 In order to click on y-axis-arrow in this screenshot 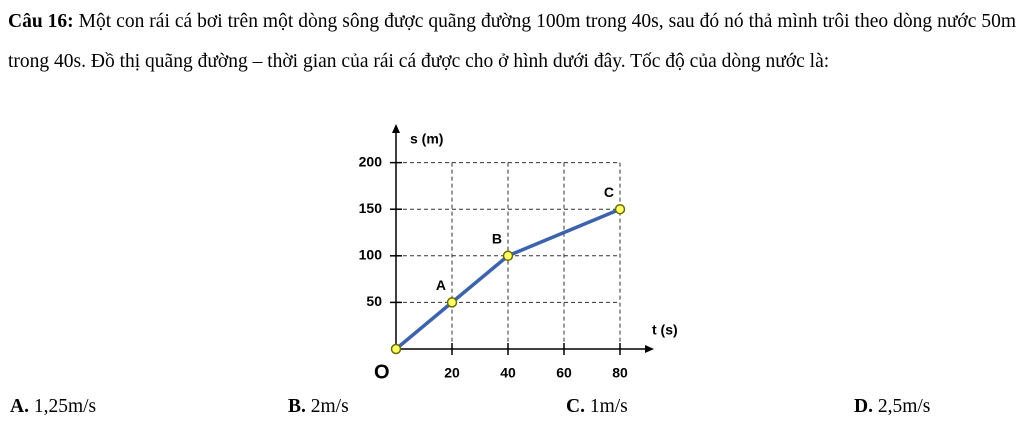, I will do `click(396, 128)`.